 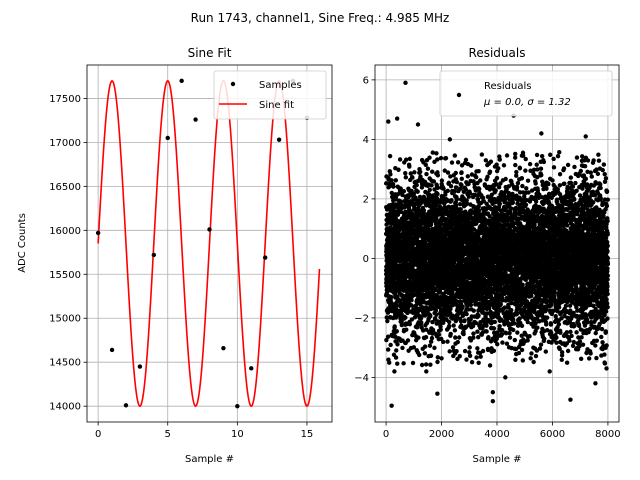 What do you see at coordinates (496, 459) in the screenshot?
I see `residuals-xlabel: Sample #` at bounding box center [496, 459].